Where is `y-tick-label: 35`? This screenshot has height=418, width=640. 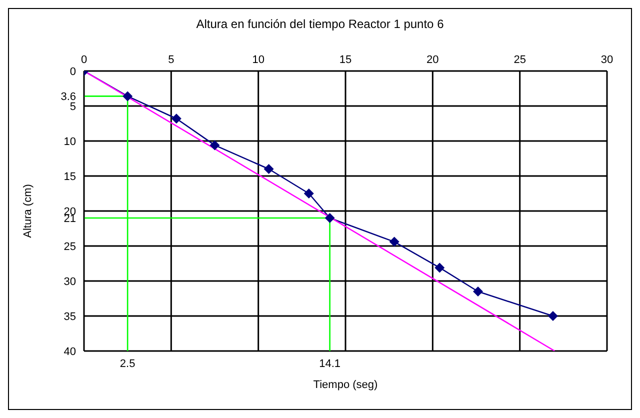 y-tick-label: 35 is located at coordinates (70, 316).